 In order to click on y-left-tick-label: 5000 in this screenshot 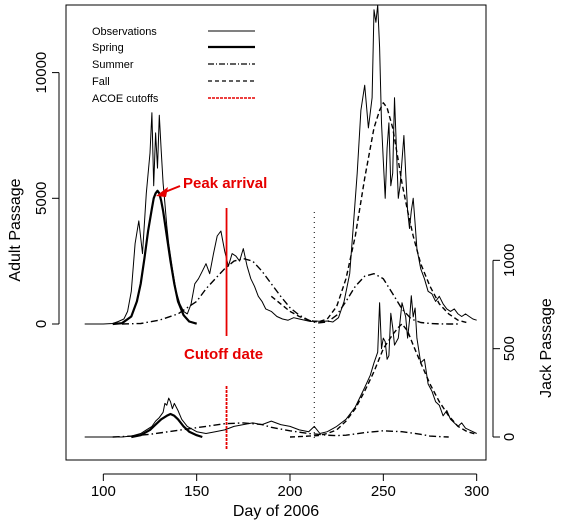, I will do `click(41, 198)`.